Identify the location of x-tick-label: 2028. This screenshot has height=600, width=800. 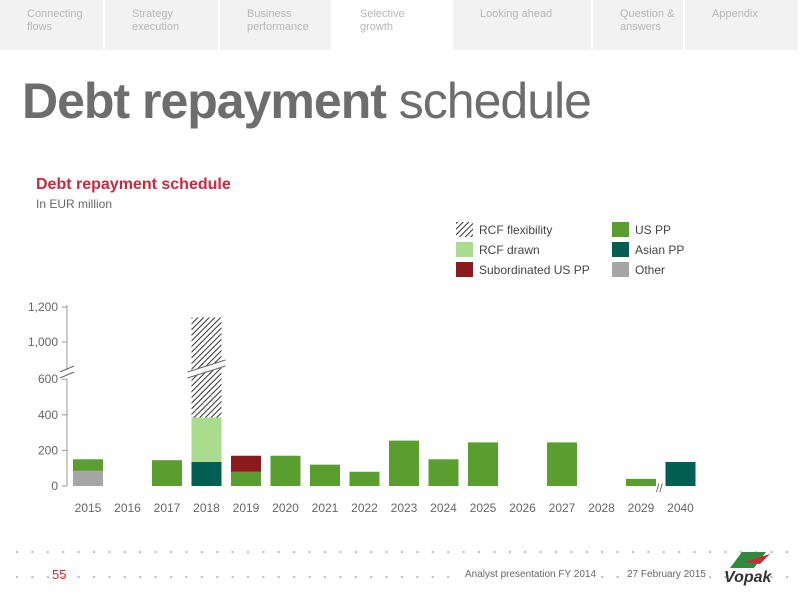
(601, 508).